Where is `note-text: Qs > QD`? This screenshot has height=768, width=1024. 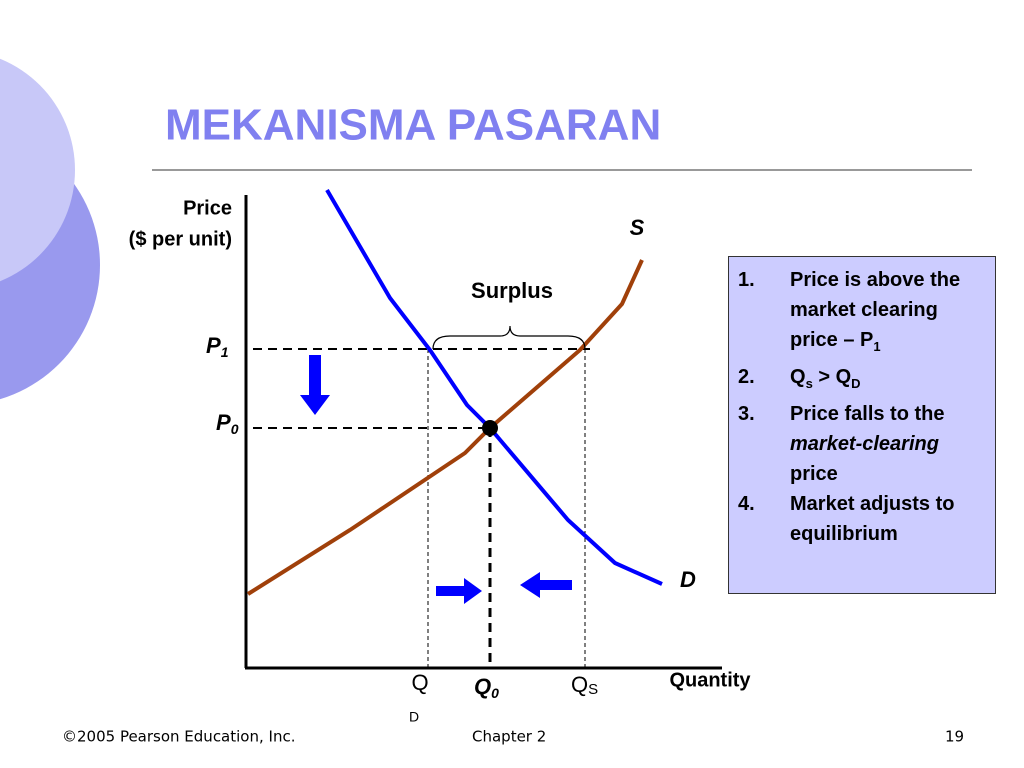 note-text: Qs > QD is located at coordinates (889, 380).